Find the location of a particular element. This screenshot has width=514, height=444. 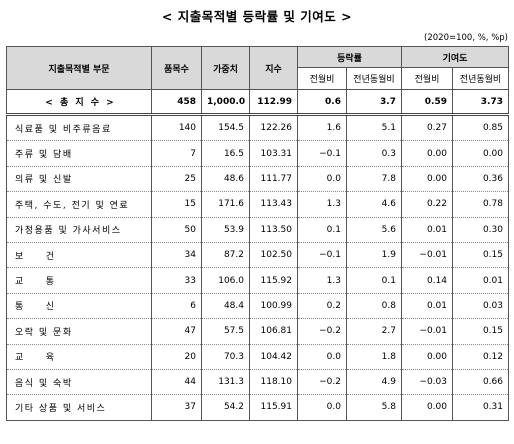

cell-weight: 1,000.0 is located at coordinates (225, 102).